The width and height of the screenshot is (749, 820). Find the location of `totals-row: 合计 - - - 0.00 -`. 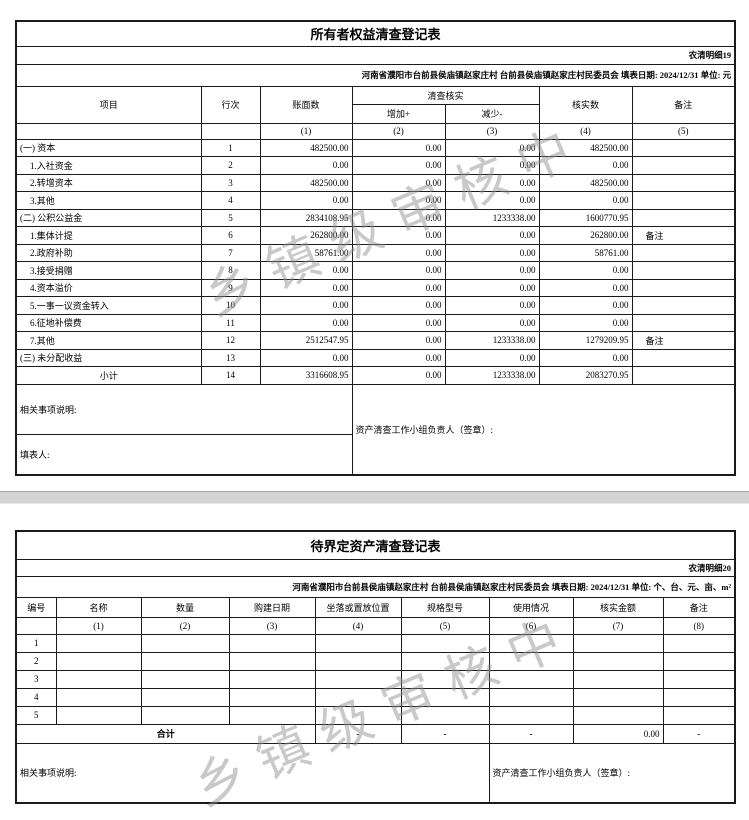

totals-row: 合计 - - - 0.00 - is located at coordinates (375, 733).